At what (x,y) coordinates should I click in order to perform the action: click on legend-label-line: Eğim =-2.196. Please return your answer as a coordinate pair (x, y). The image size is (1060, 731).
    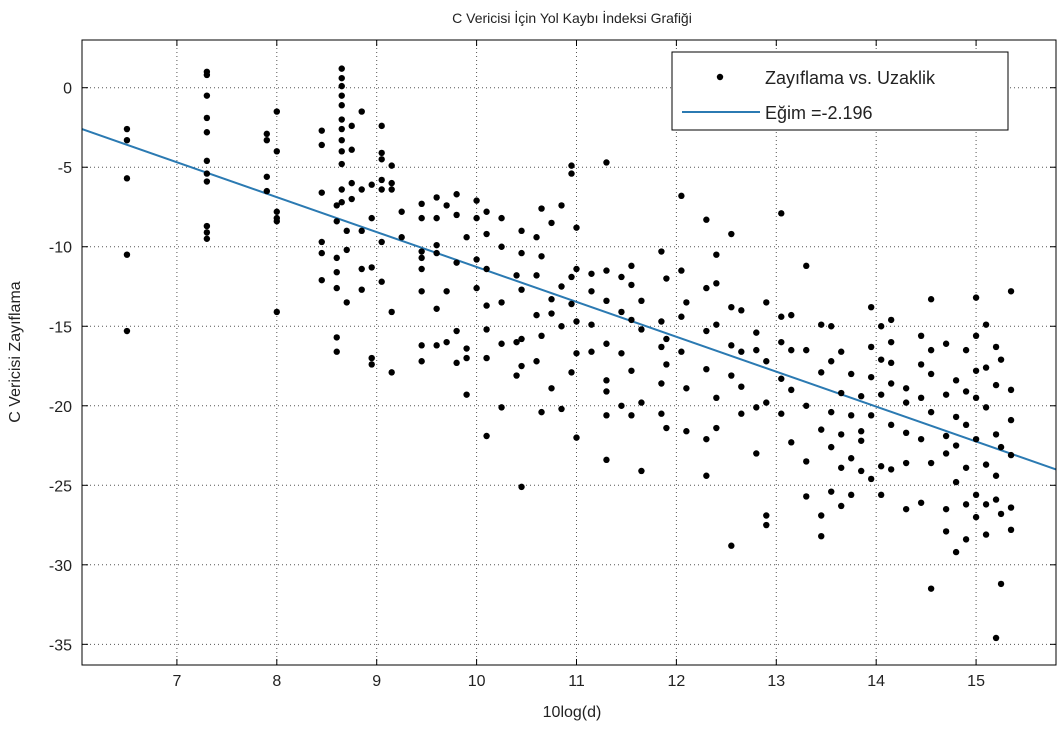
    Looking at the image, I should click on (819, 113).